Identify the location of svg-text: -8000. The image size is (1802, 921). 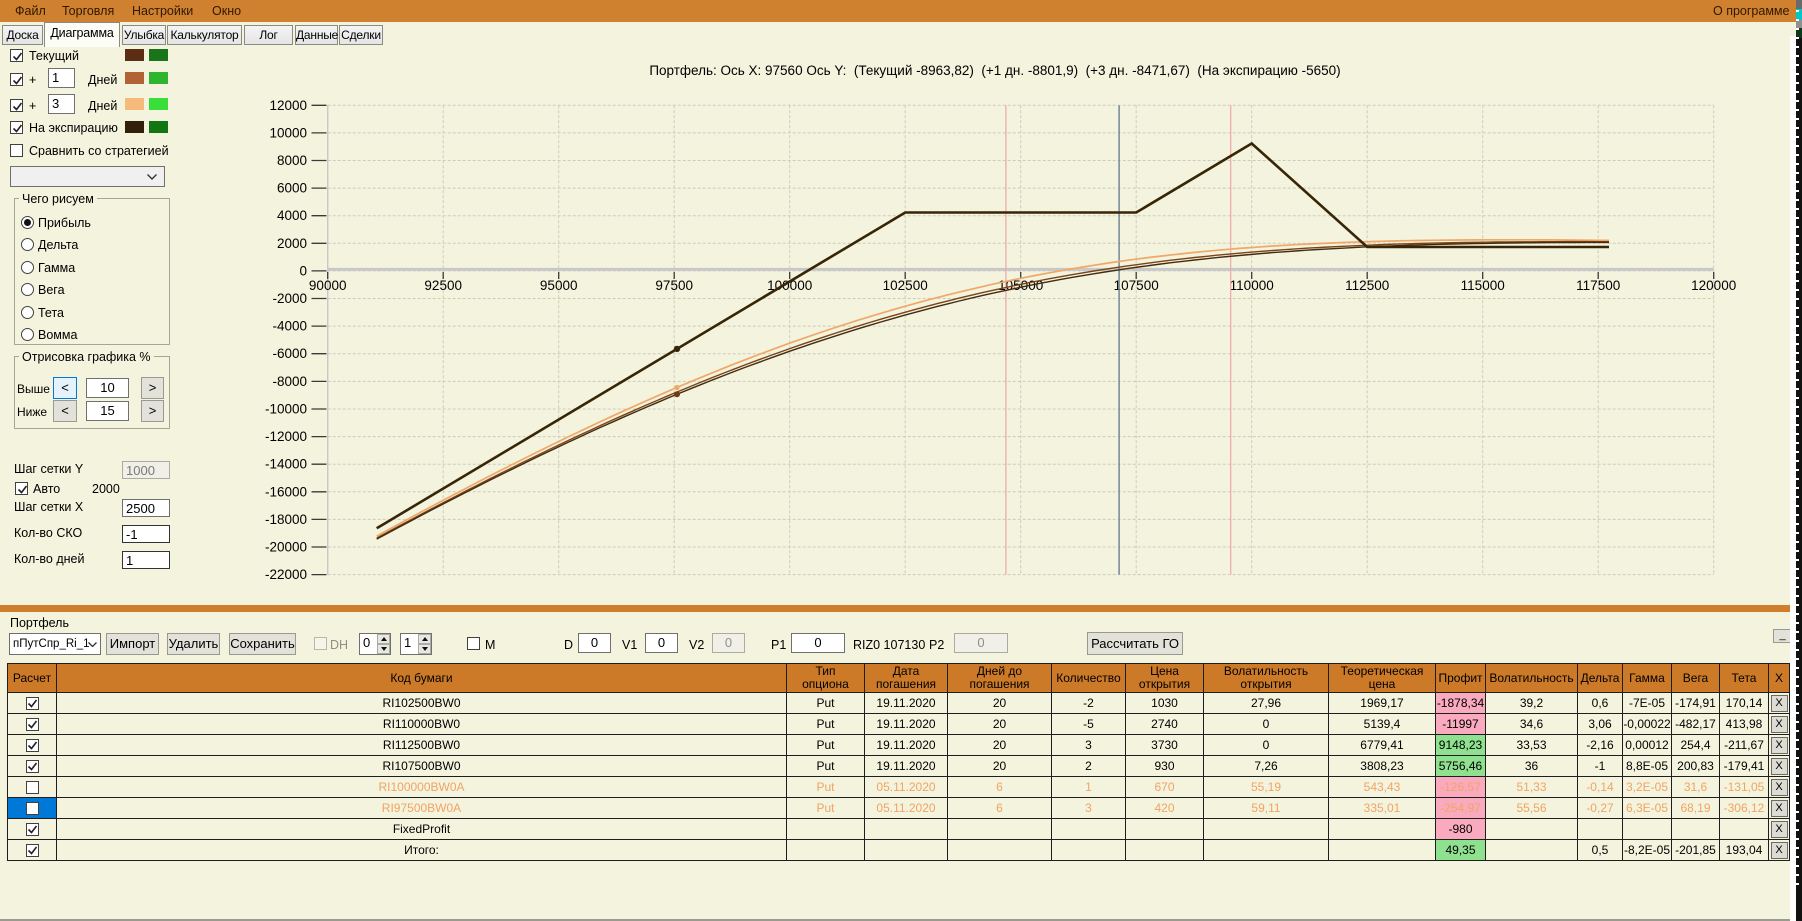
(289, 381).